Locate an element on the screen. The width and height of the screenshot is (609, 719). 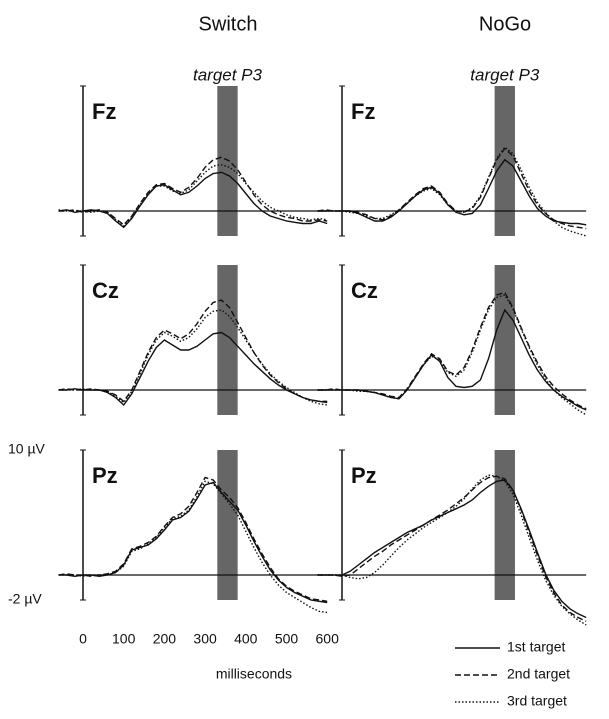
x-tick-label: 600 is located at coordinates (328, 639).